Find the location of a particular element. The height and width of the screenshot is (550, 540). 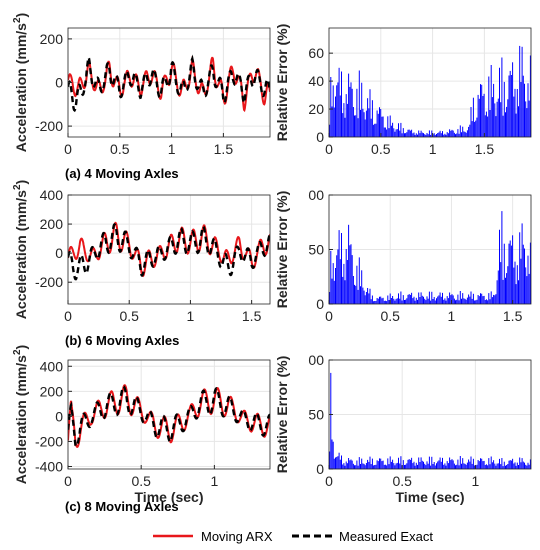

y-tick-label: 40 is located at coordinates (316, 81).